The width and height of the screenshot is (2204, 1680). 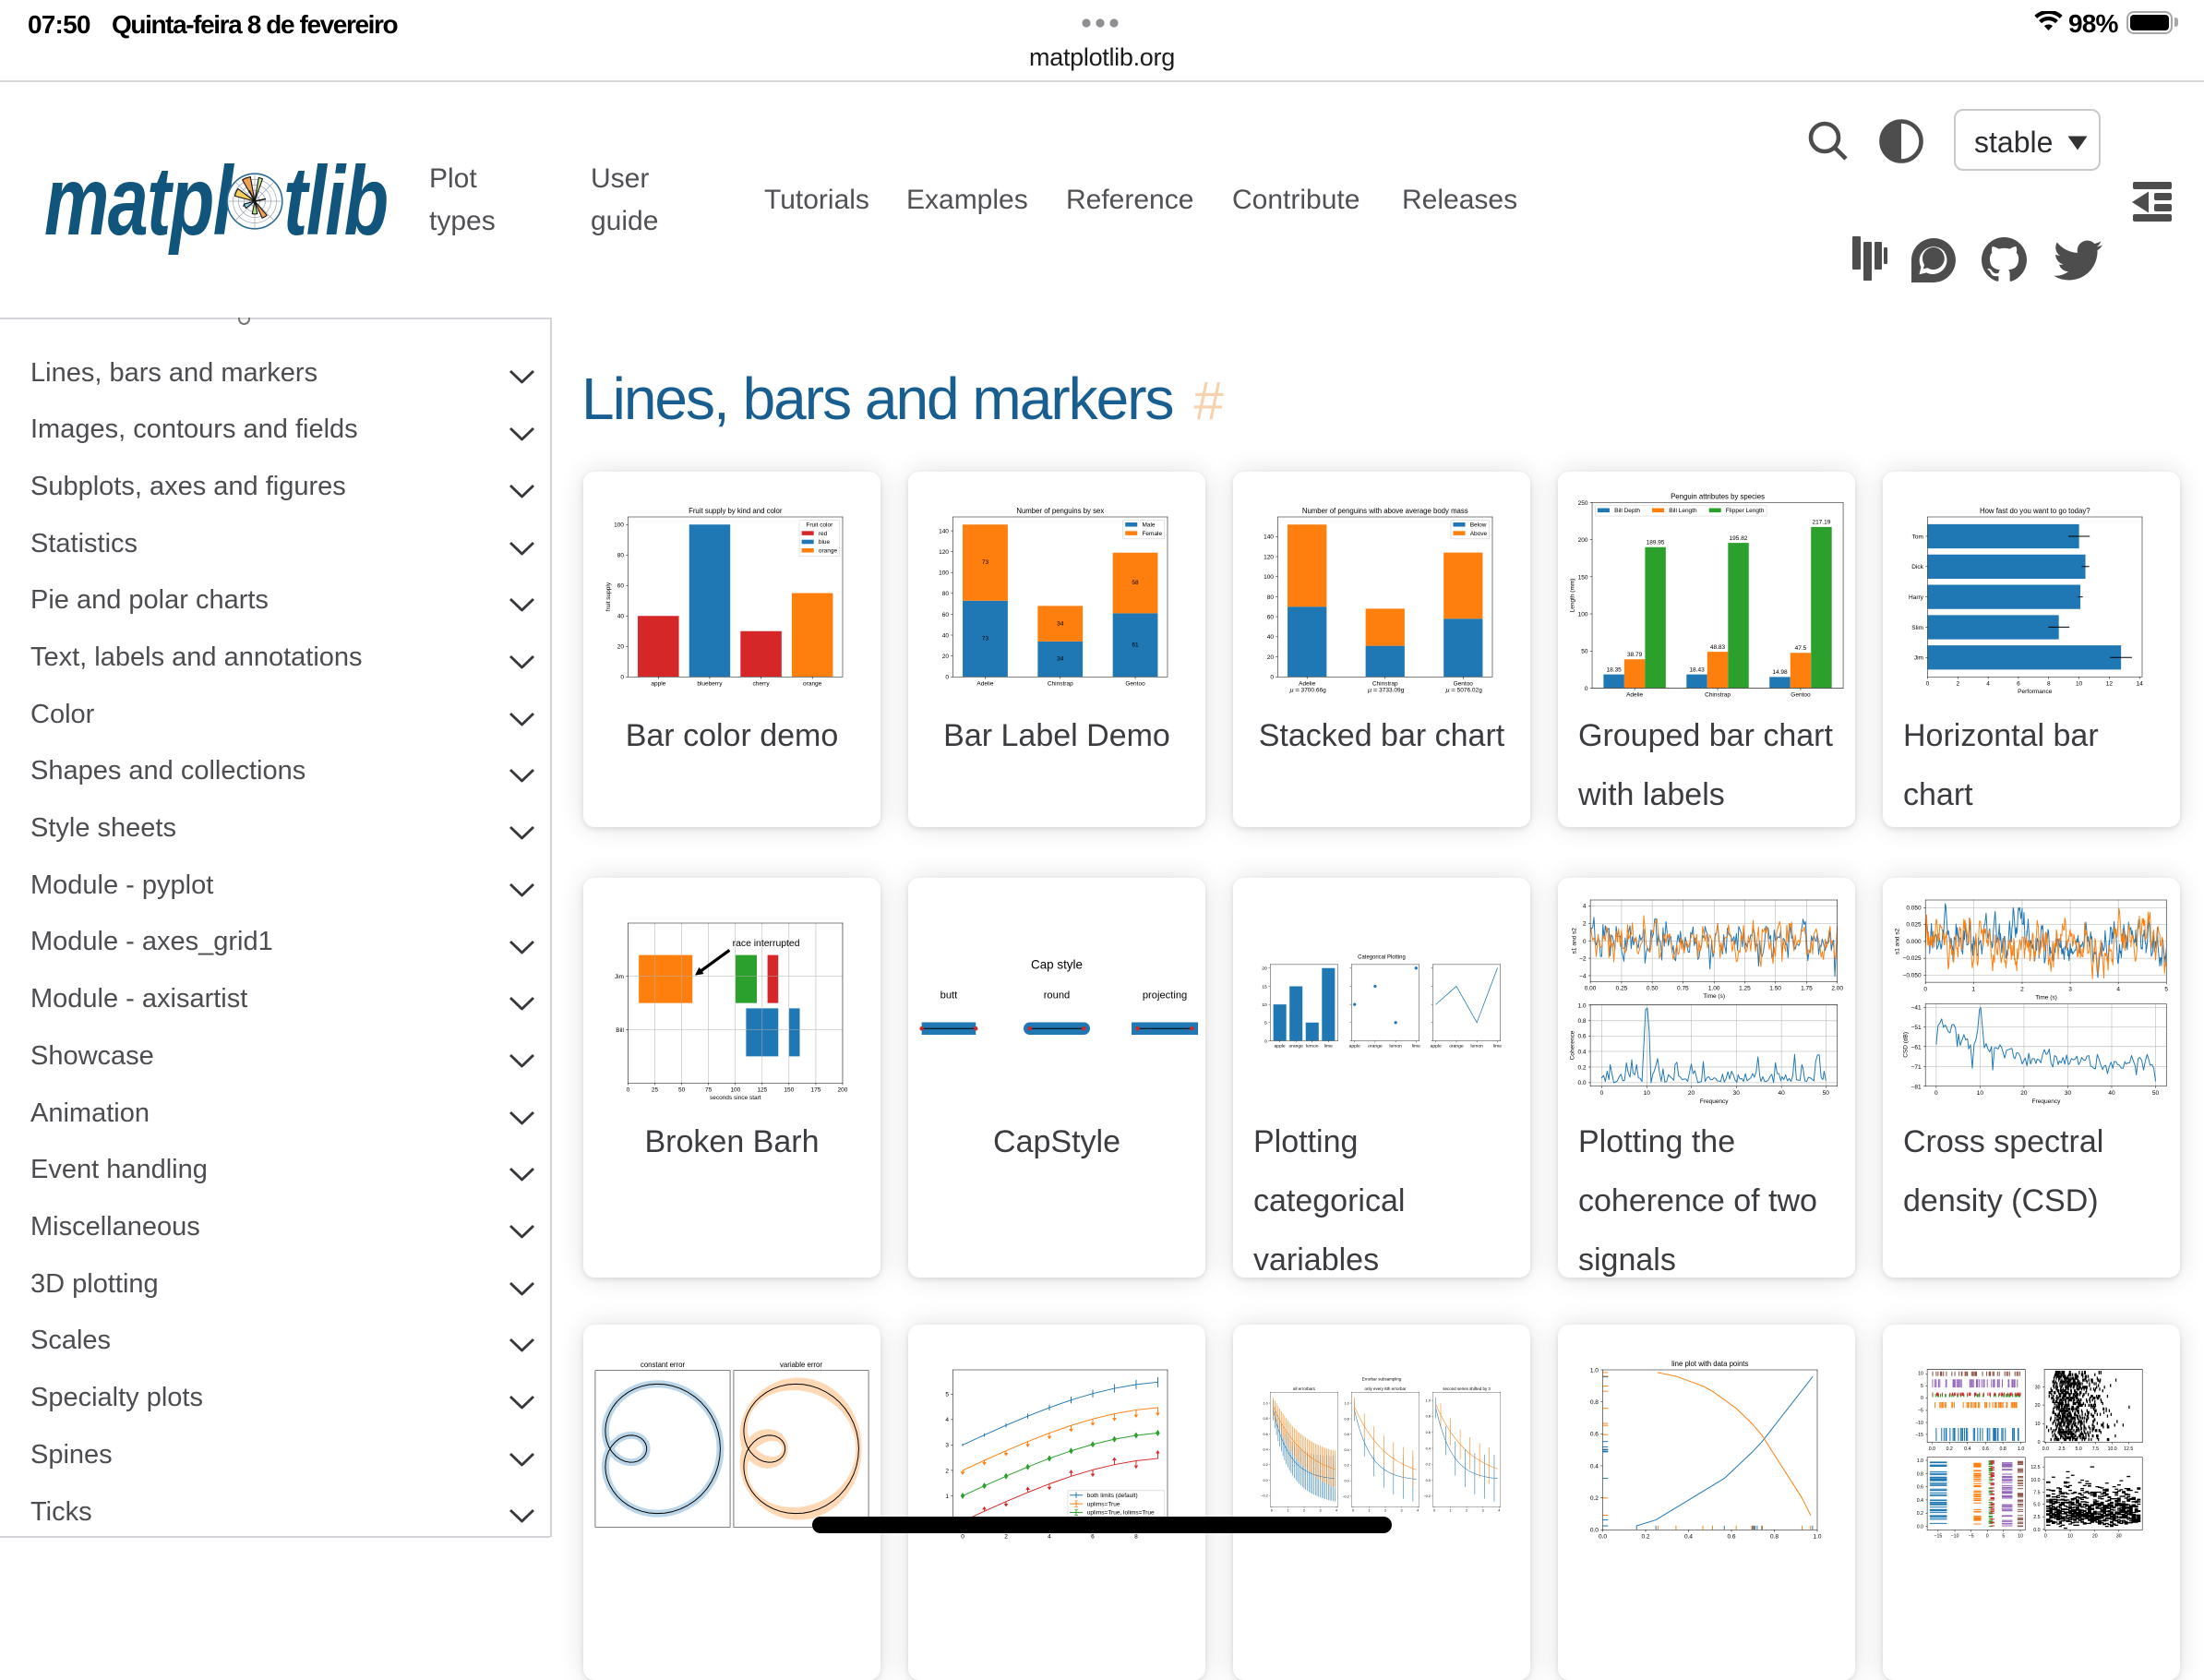 I want to click on svg-text: 150, so click(x=789, y=1090).